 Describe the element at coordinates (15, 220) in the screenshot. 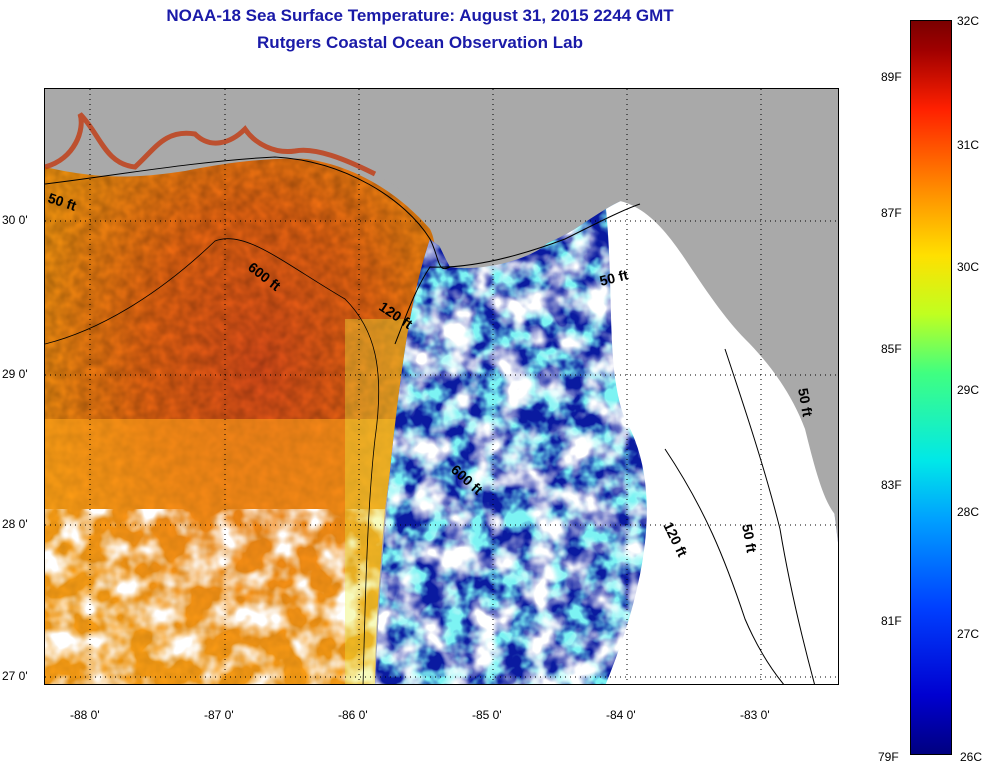

I see `lat-tick-30: 30 0'` at that location.